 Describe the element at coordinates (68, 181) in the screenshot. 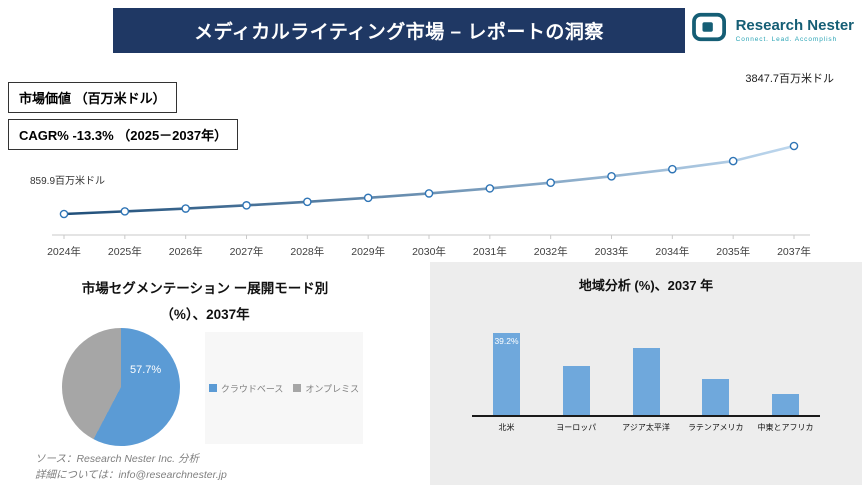

I see `start-value-label: 859.9百万米ドル` at that location.